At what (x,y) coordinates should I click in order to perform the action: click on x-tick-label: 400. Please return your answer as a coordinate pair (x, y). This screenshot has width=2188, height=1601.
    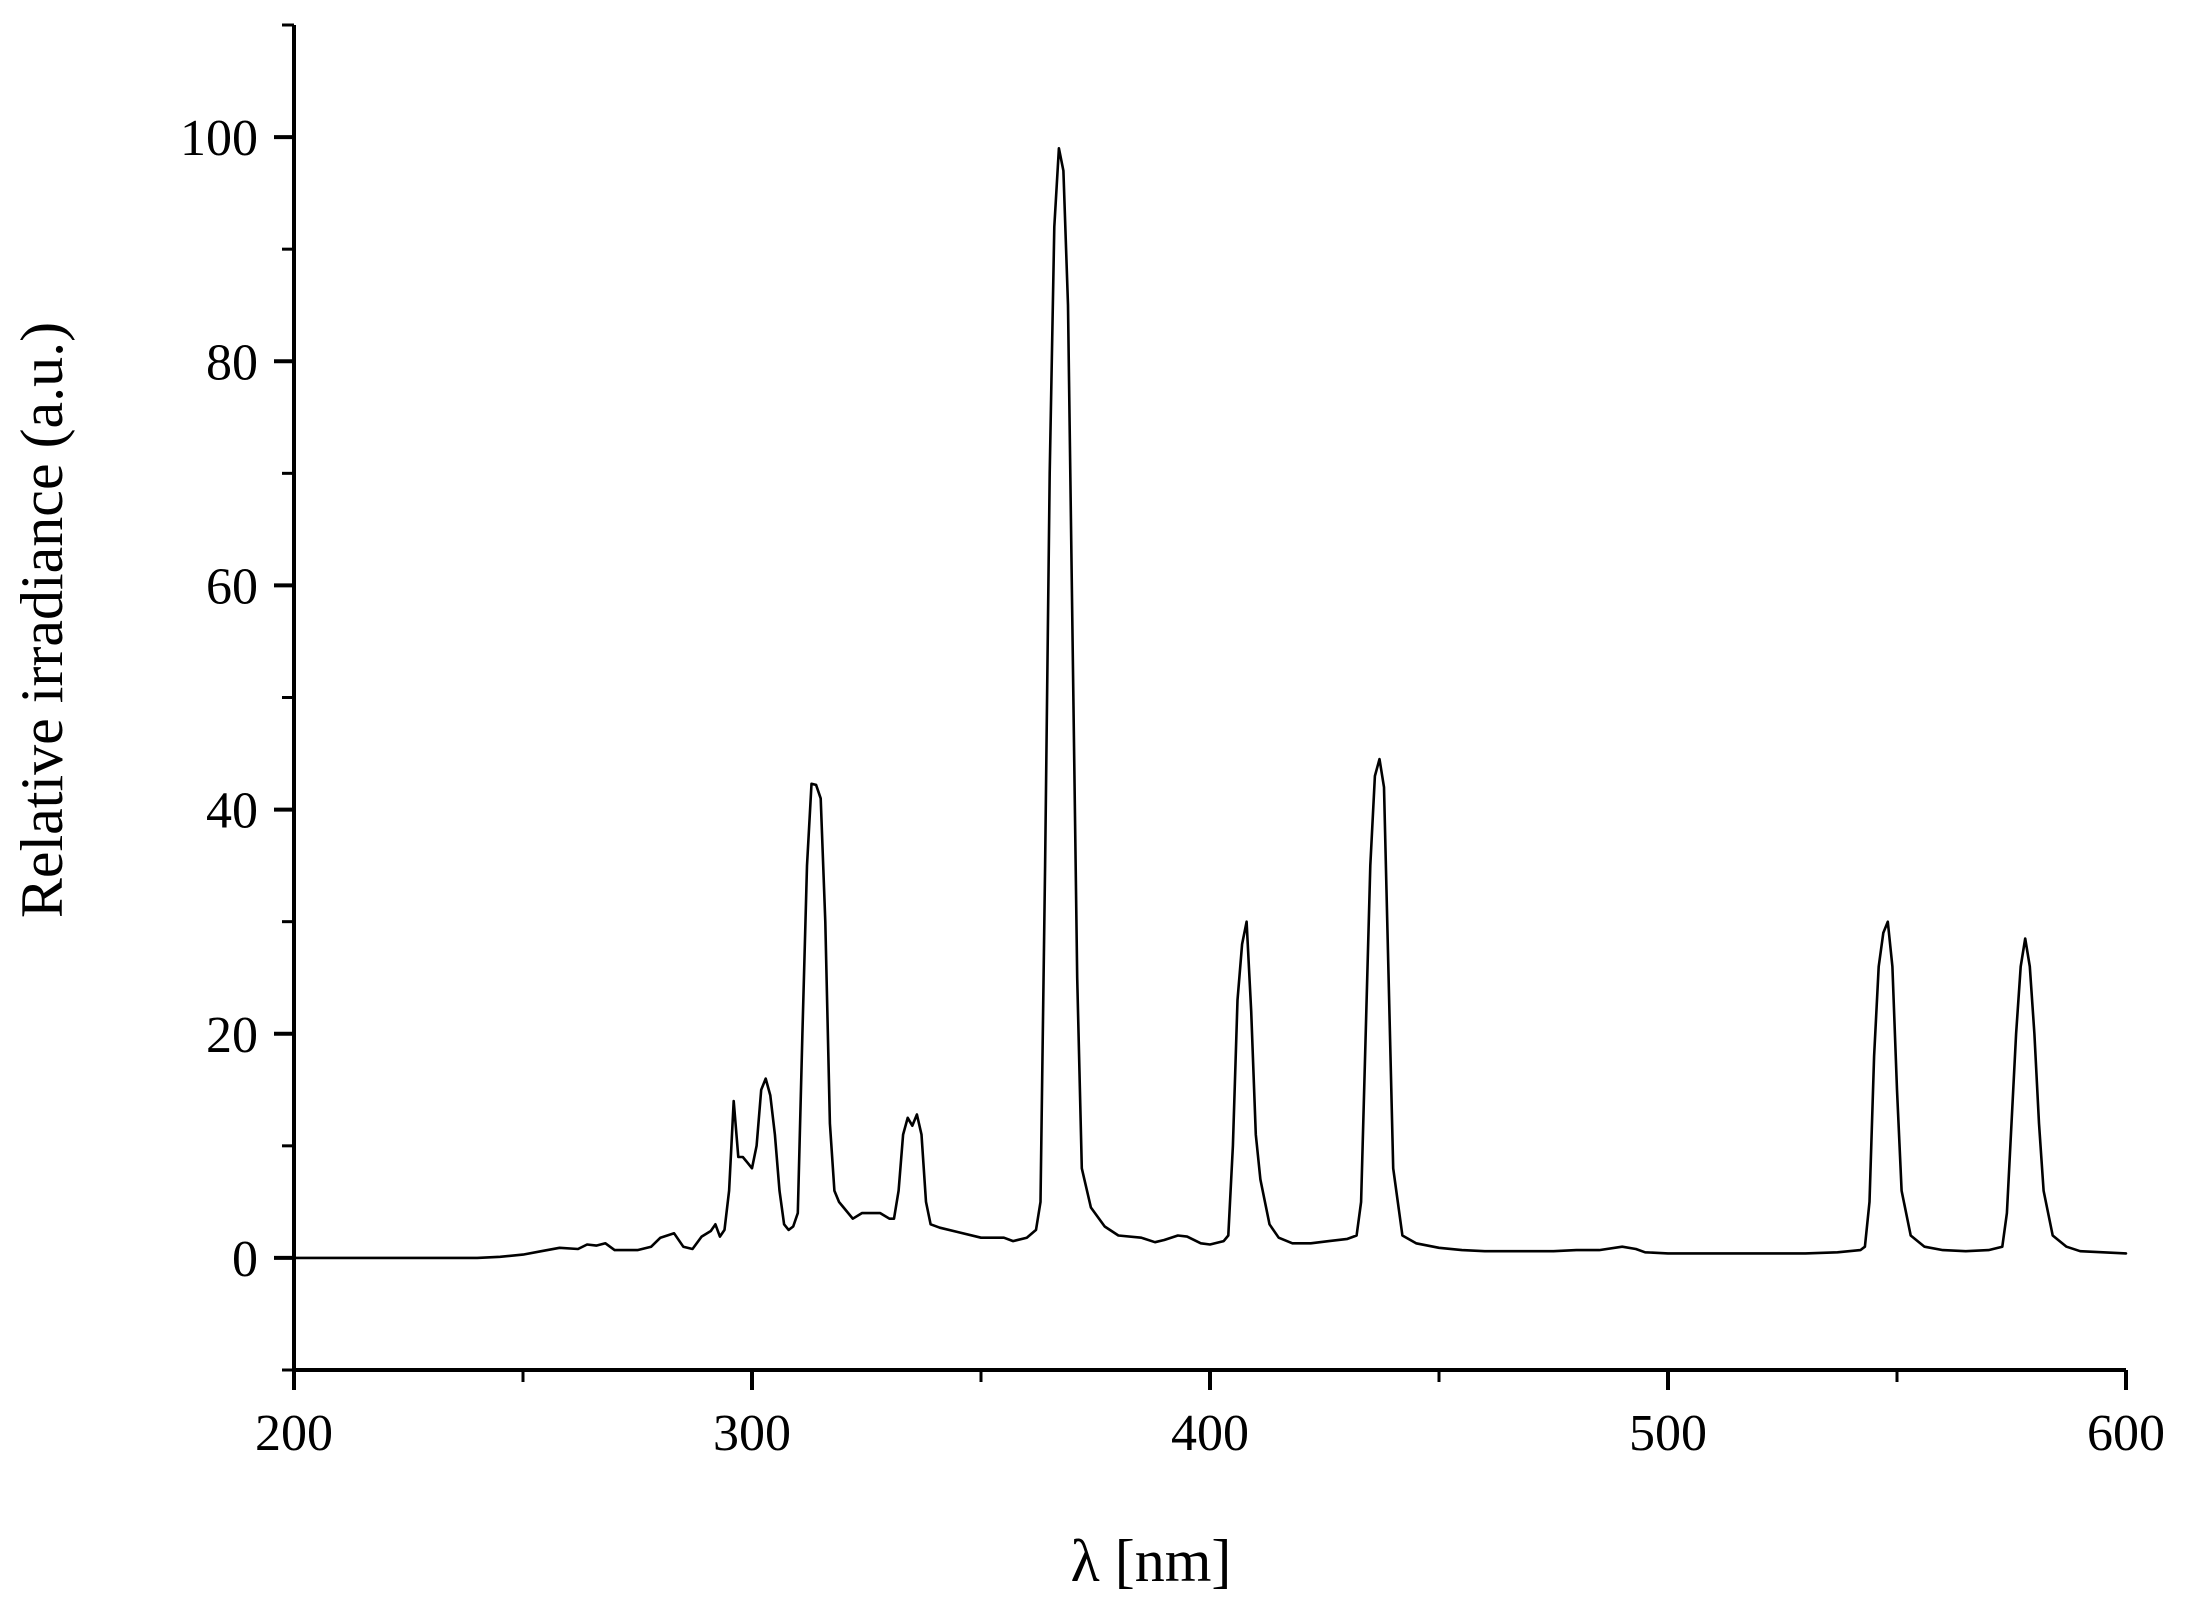
    Looking at the image, I should click on (1210, 1433).